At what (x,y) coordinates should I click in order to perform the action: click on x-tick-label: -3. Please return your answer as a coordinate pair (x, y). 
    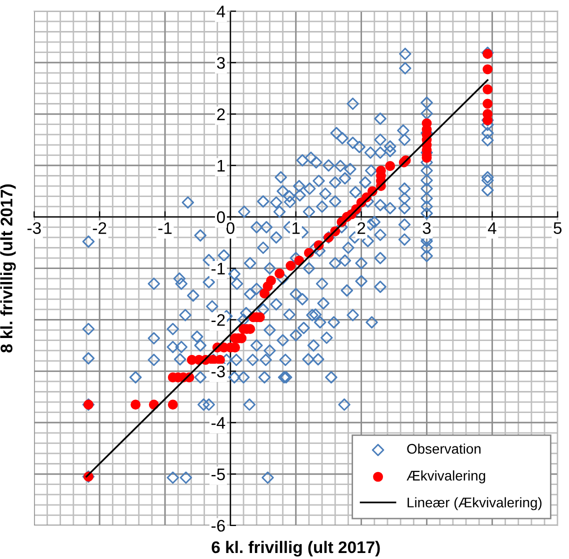
    Looking at the image, I should click on (34, 228).